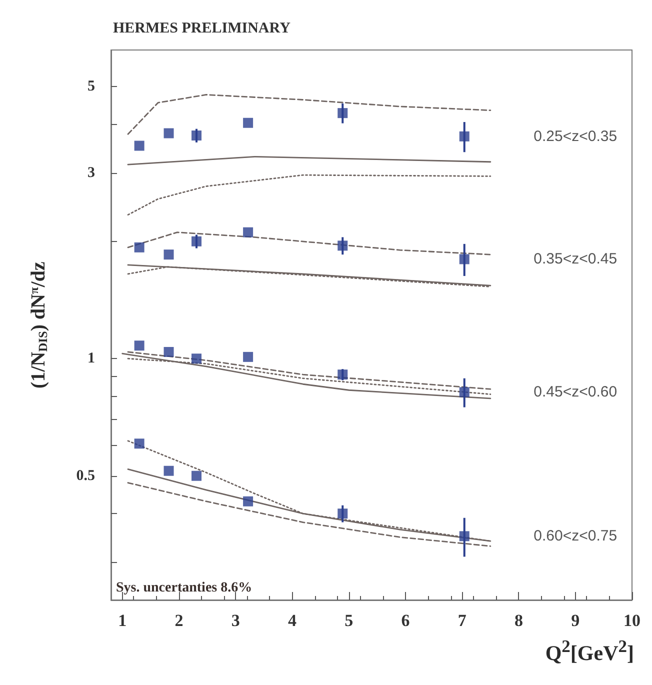  I want to click on x-tick-label: 10, so click(632, 620).